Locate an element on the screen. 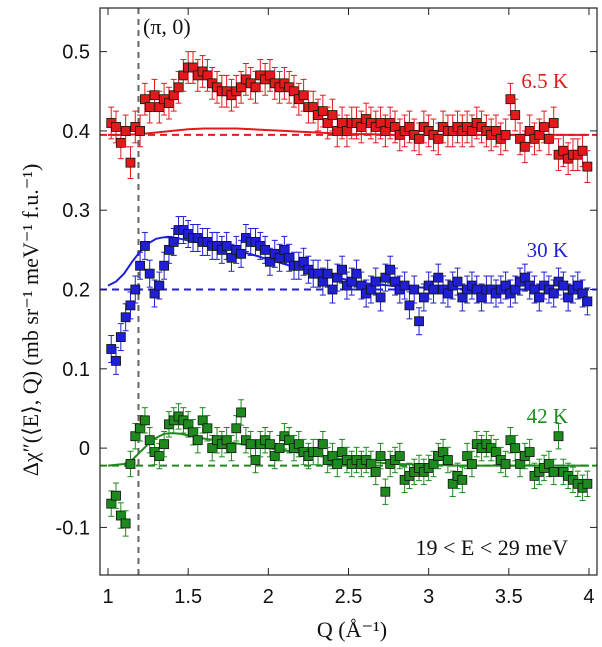 The height and width of the screenshot is (647, 602). y-axis-label: Δχ″(⟨E⟩, Q) (mb sr⁻¹ meV⁻¹ f.u.⁻¹) is located at coordinates (30, 320).